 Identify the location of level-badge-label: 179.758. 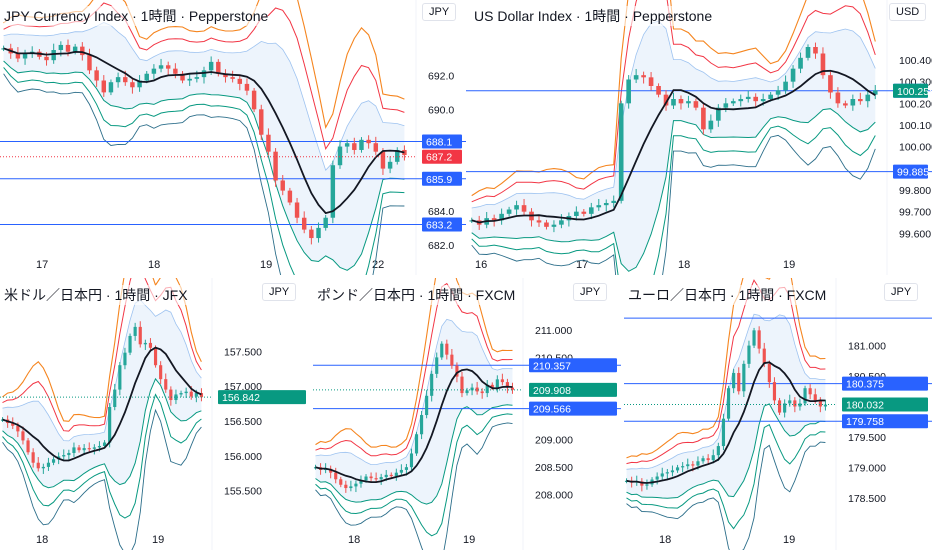
(865, 422).